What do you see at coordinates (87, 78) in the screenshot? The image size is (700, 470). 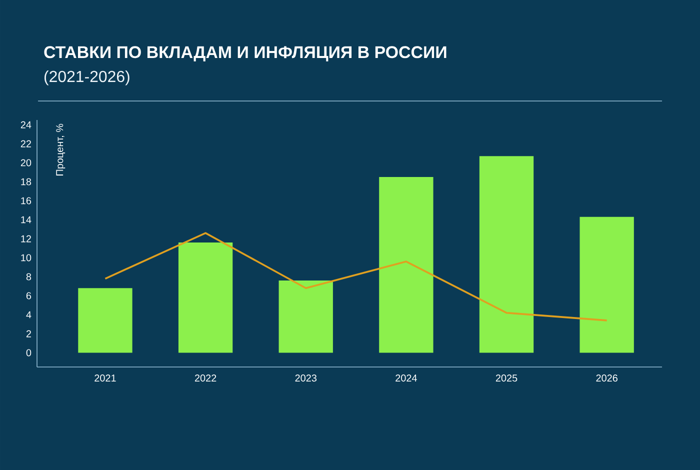 I see `chart-subtitle: (2021-2026)` at bounding box center [87, 78].